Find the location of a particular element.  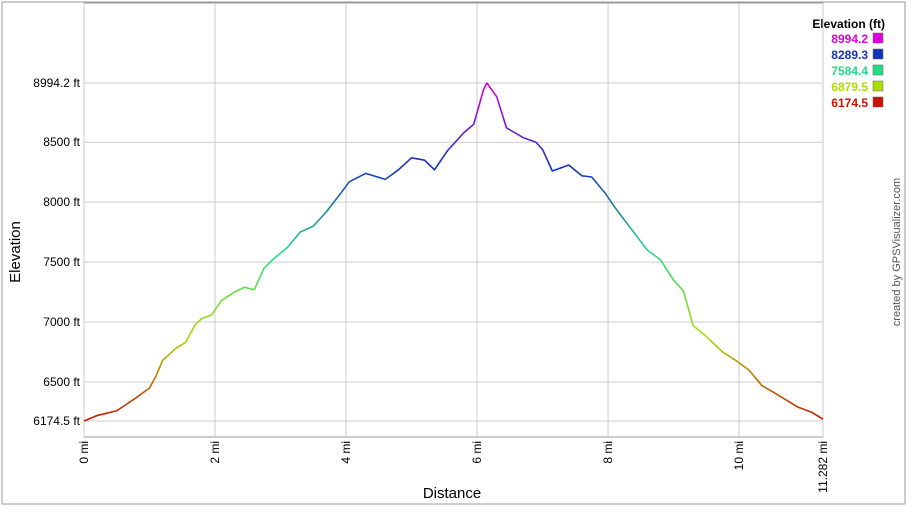

legend-title: Elevation (ft) is located at coordinates (848, 24).